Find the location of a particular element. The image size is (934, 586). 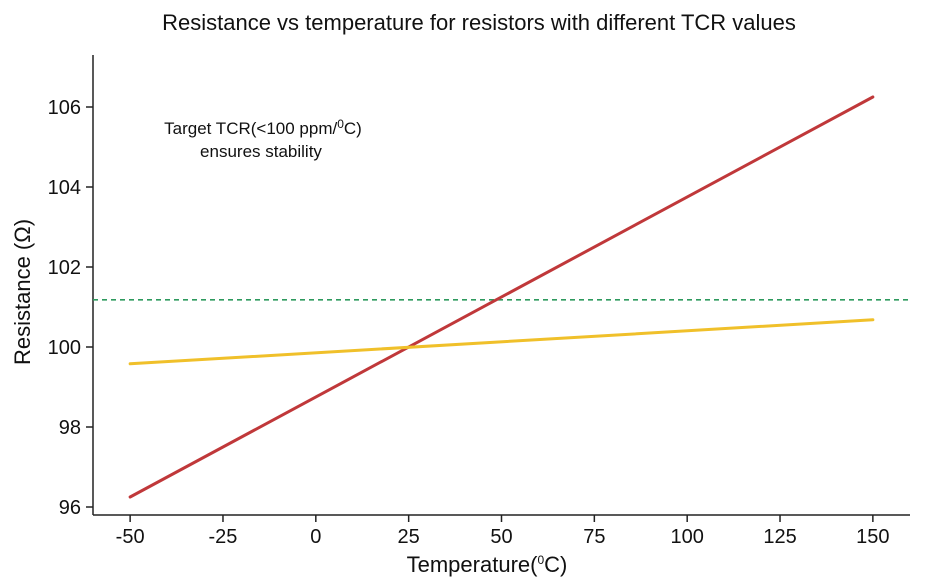

x-tick-label: 150 is located at coordinates (872, 537).